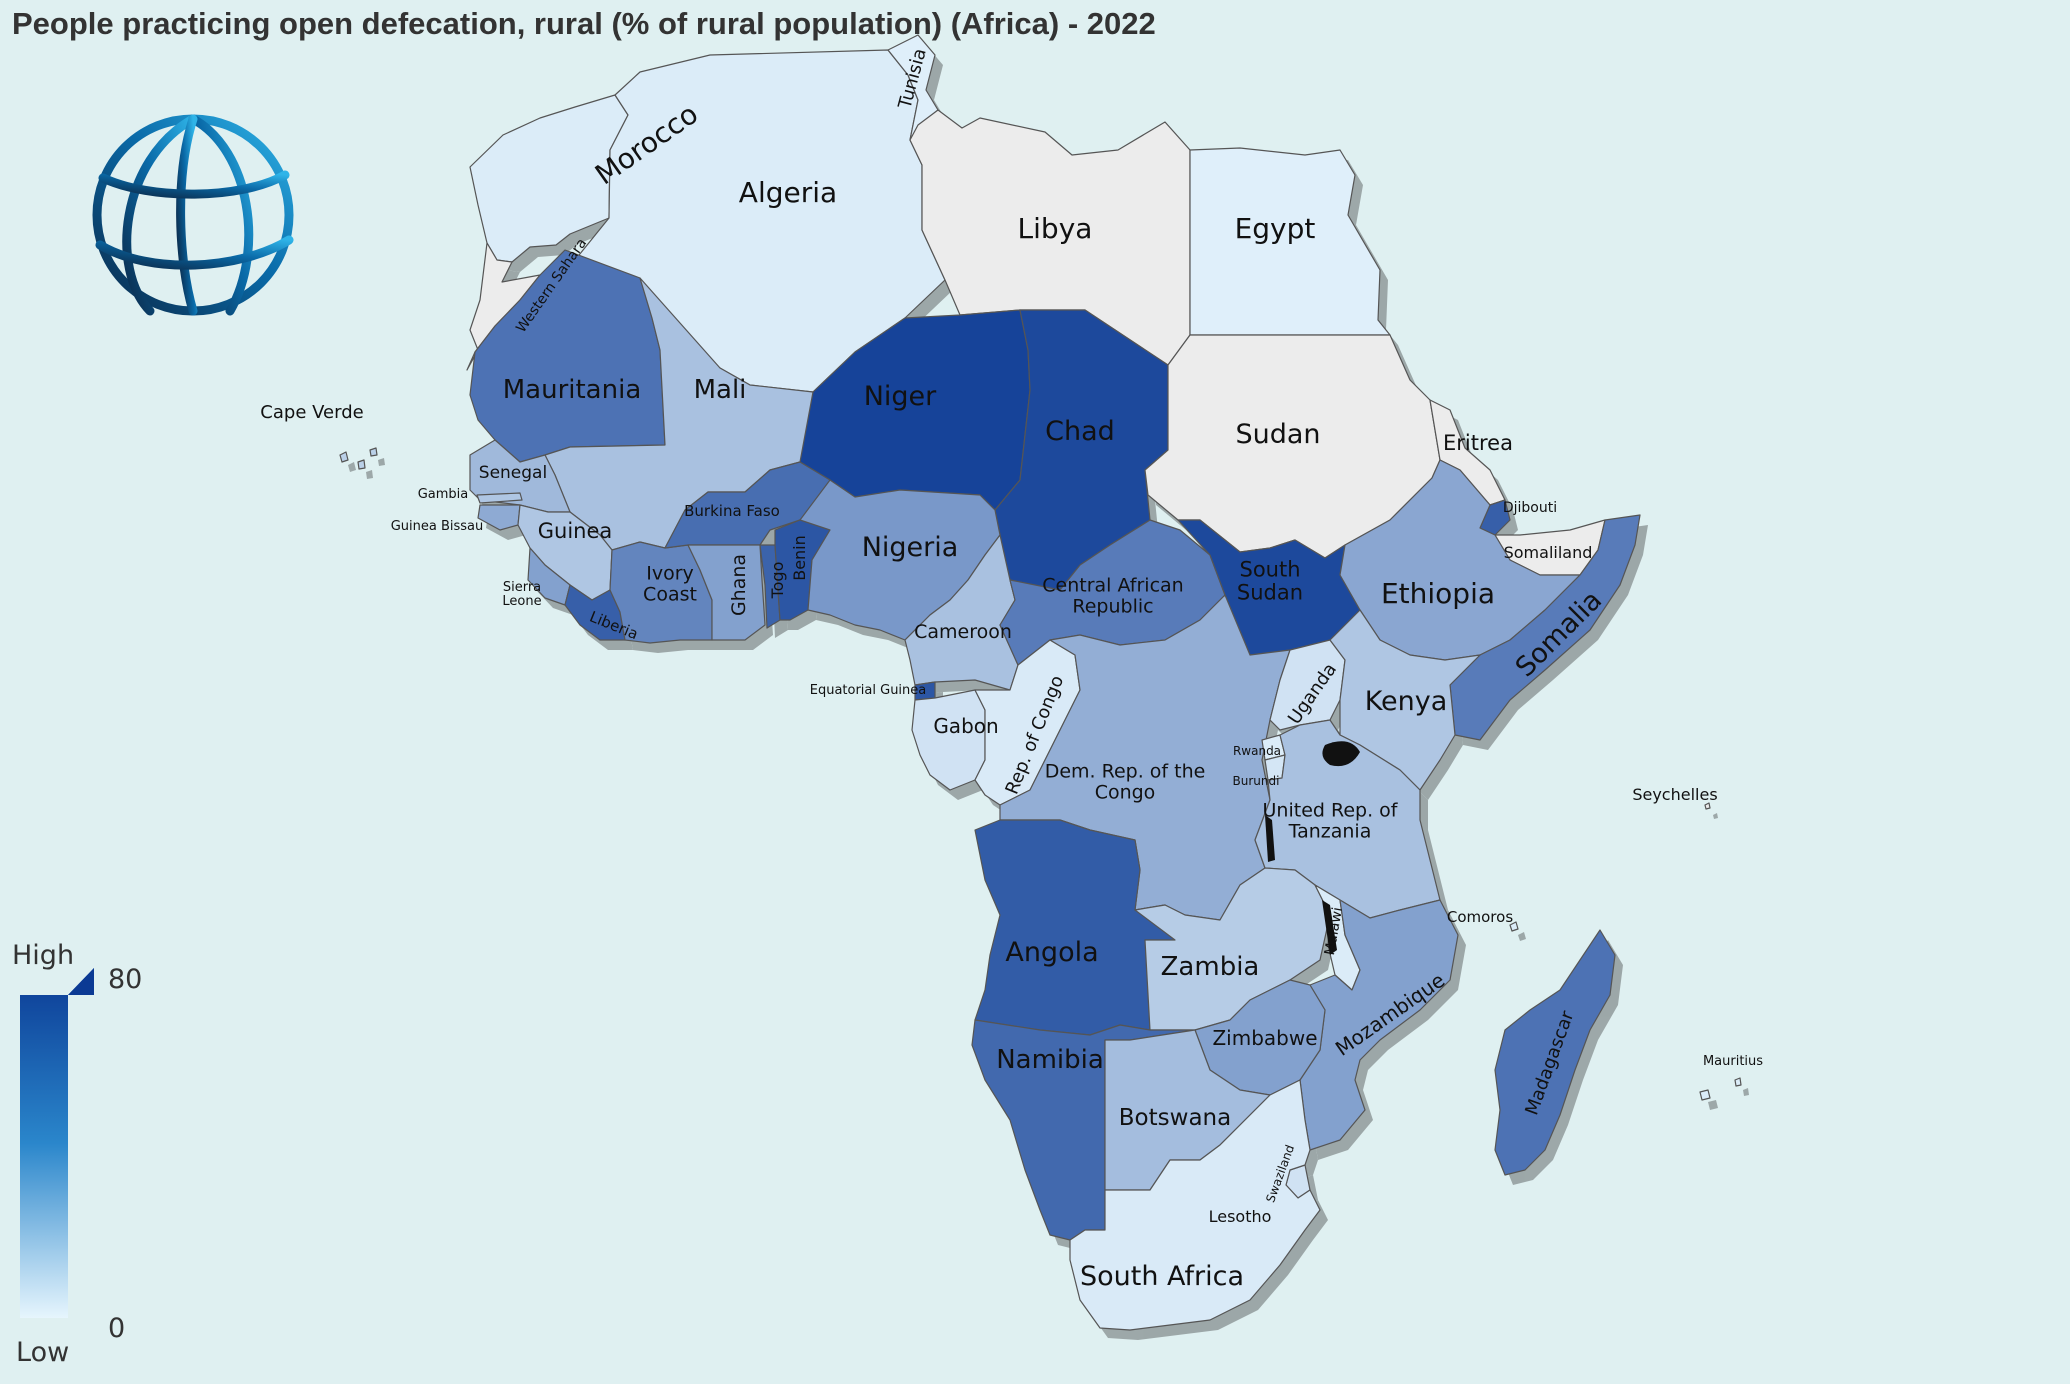 Image resolution: width=2070 pixels, height=1384 pixels. Describe the element at coordinates (1733, 1061) in the screenshot. I see `label-mauritius: Mauritius` at that location.